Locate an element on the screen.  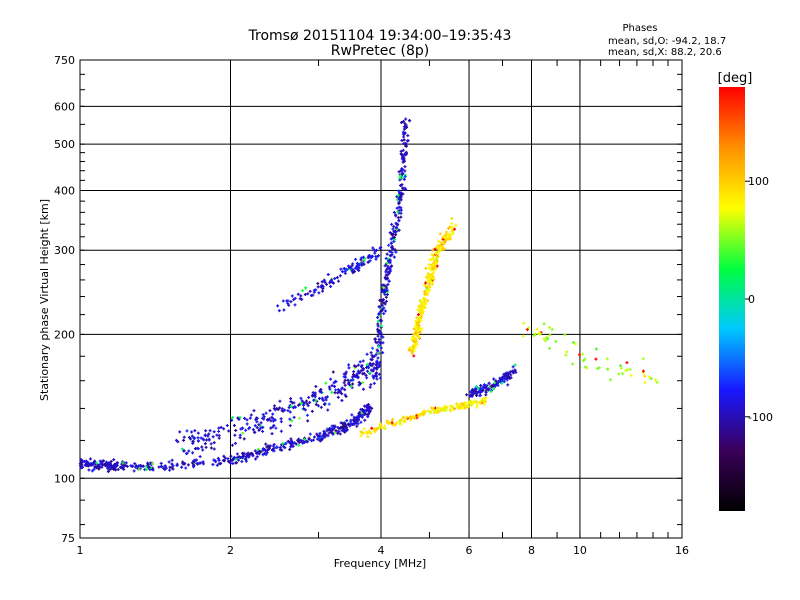
y-tick-label: 600 is located at coordinates (64, 106).